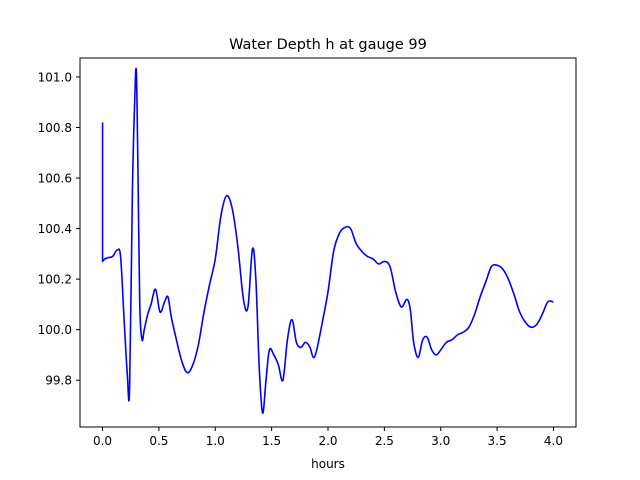 Image resolution: width=640 pixels, height=480 pixels. I want to click on x-tick-label: 4.0, so click(553, 441).